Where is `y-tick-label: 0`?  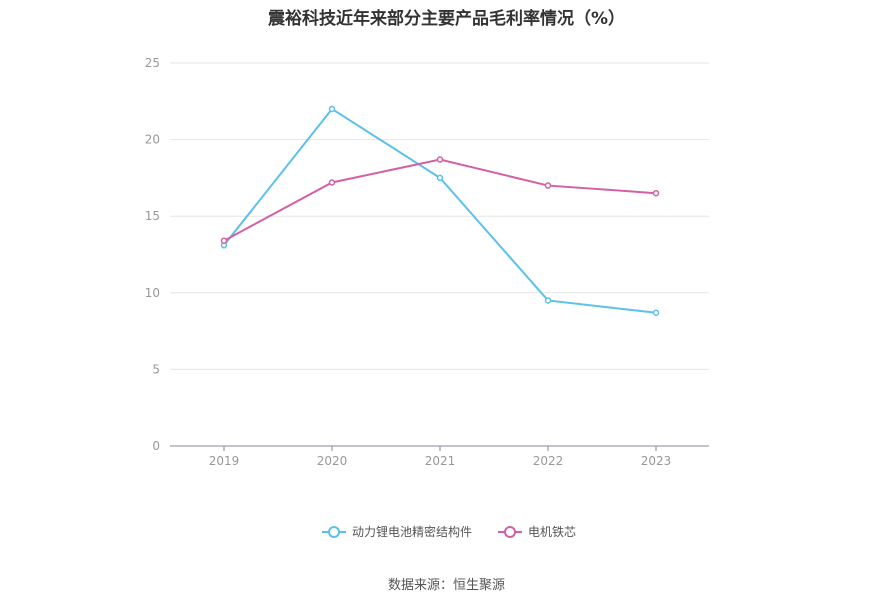
y-tick-label: 0 is located at coordinates (156, 446).